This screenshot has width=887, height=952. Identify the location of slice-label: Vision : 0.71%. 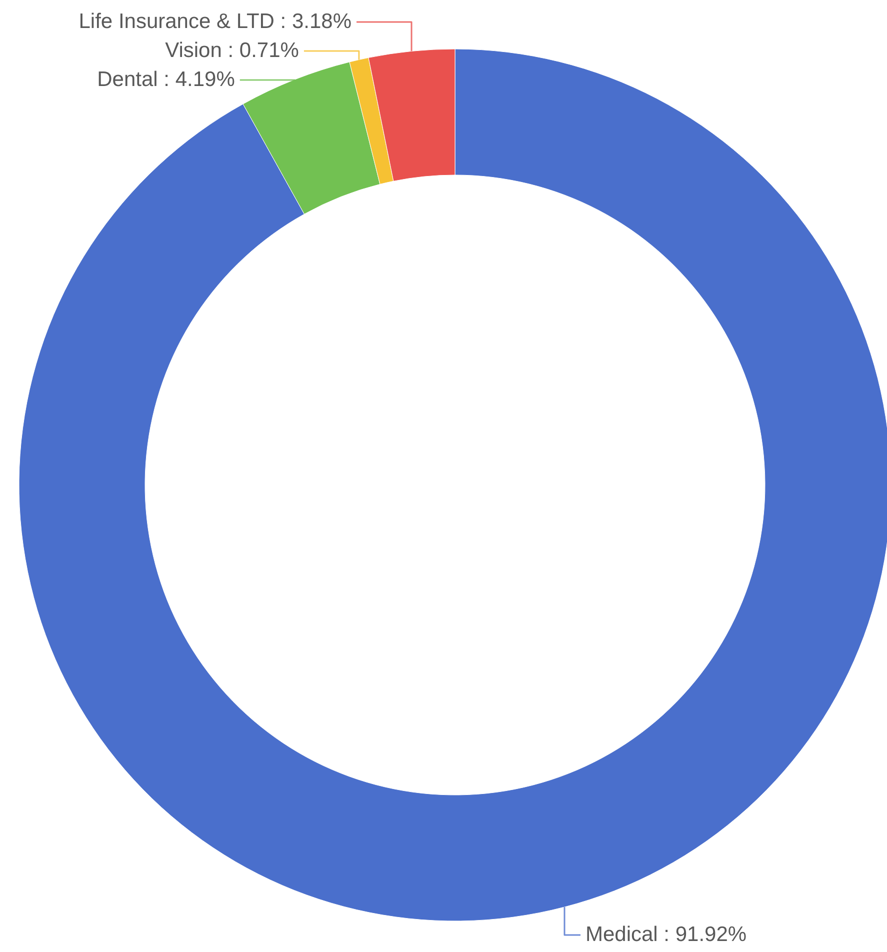
(232, 50).